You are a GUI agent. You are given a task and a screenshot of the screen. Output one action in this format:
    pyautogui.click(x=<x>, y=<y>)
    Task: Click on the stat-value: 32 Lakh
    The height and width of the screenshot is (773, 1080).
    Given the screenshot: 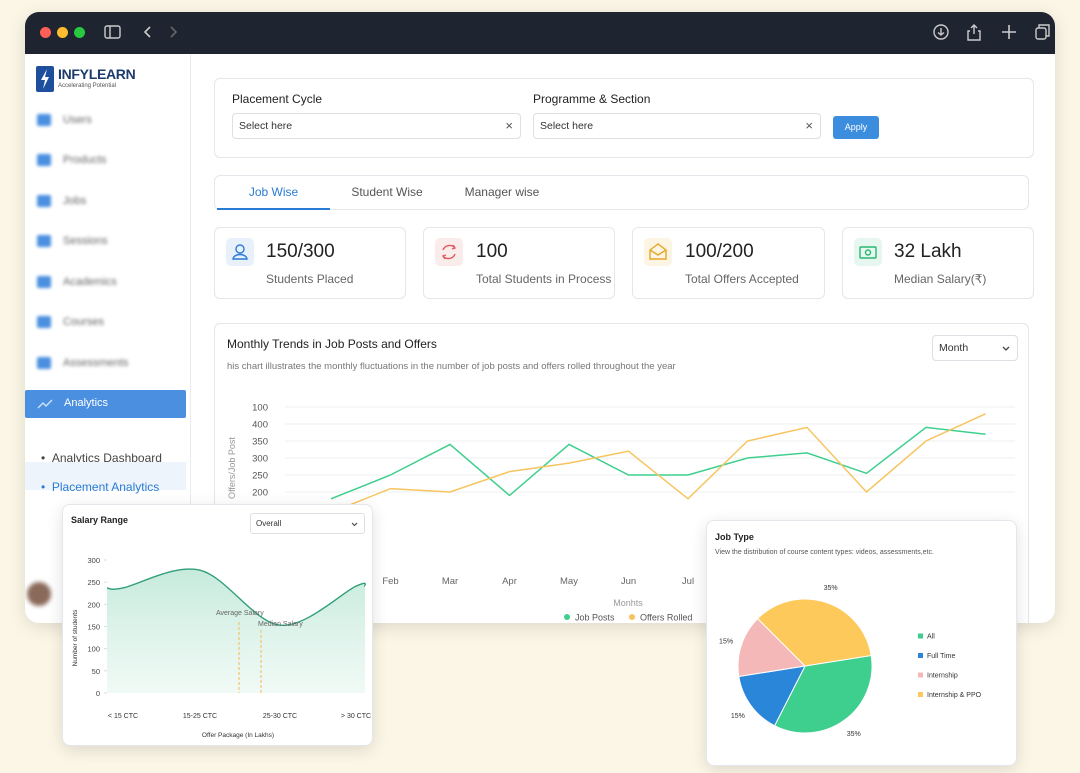 What is the action you would take?
    pyautogui.click(x=928, y=251)
    